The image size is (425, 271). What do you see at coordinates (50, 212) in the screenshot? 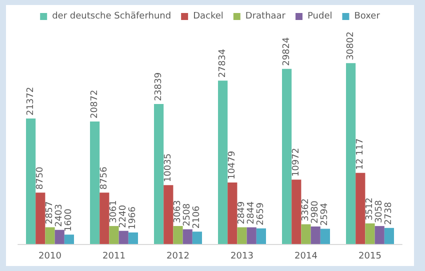
I see `data-label: 2857` at bounding box center [50, 212].